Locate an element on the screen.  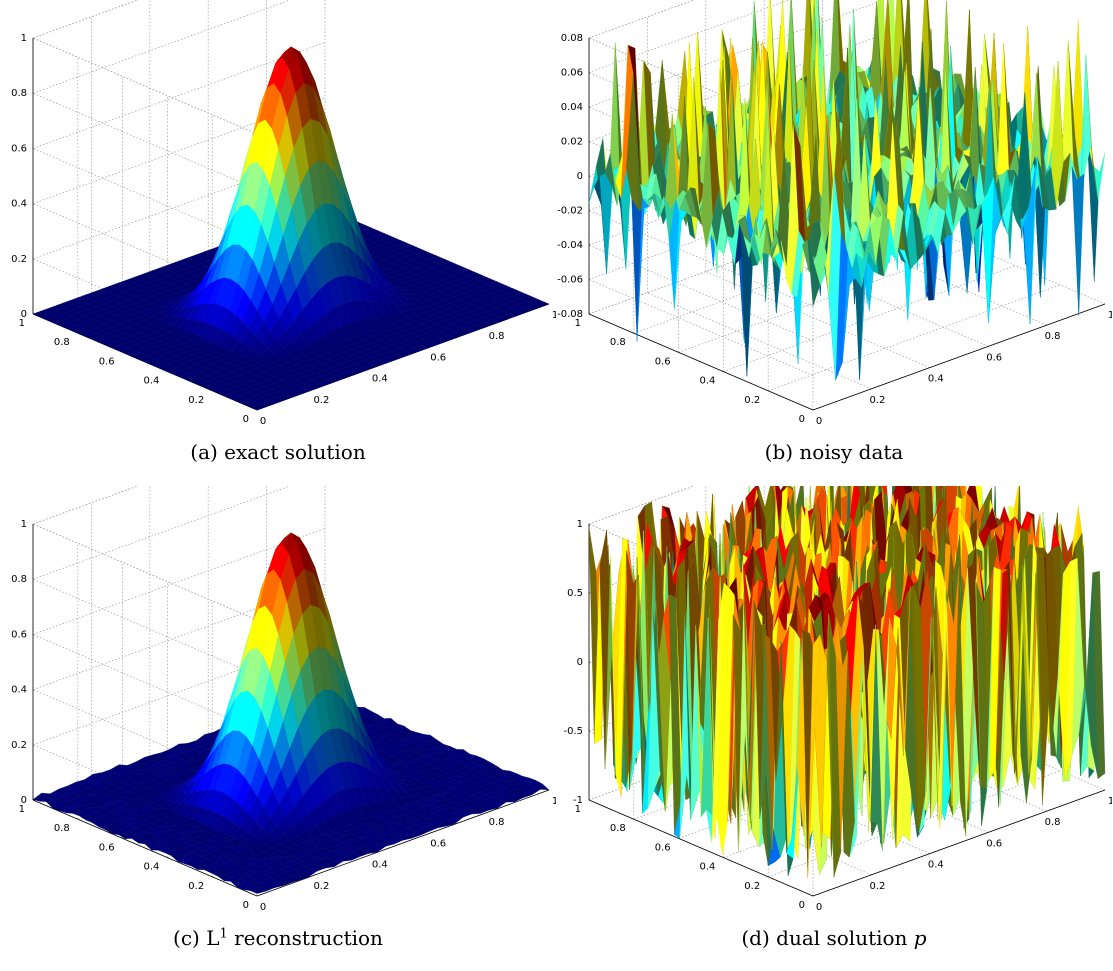
caption-text-post: reconstruction is located at coordinates (305, 938).